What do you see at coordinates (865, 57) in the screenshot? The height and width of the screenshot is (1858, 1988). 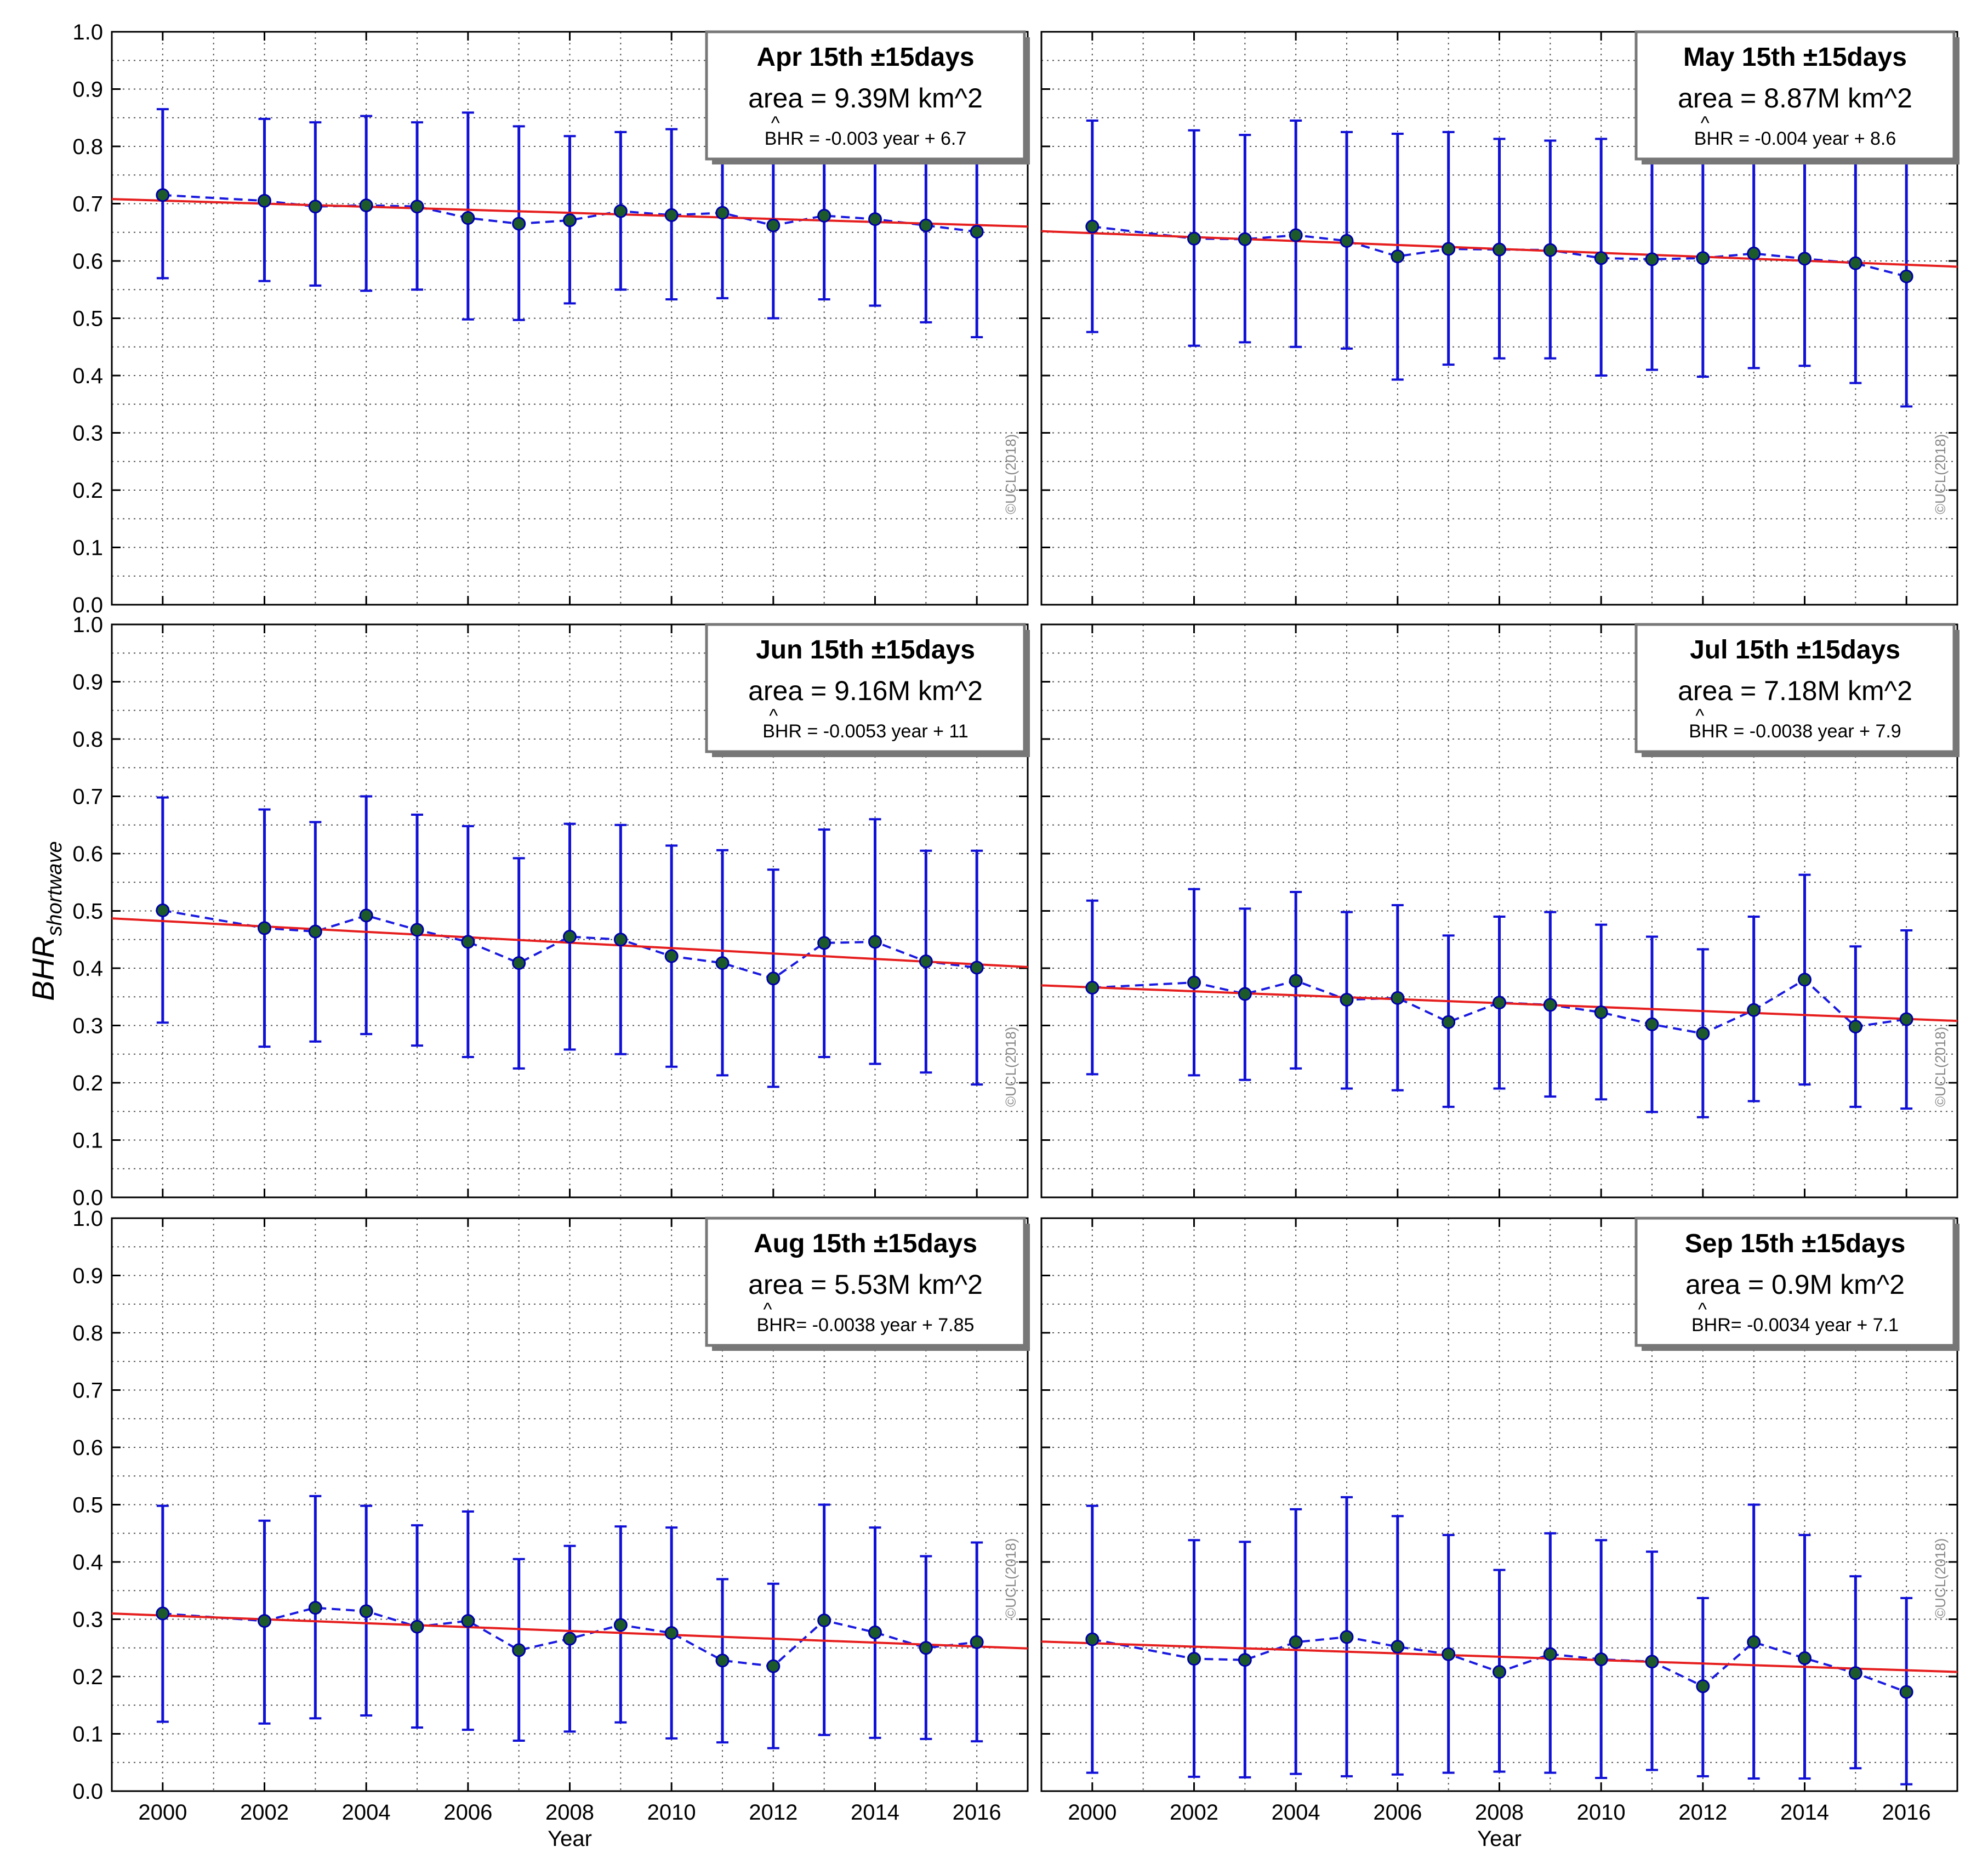 I see `panel-title: Apr 15th ±15days` at bounding box center [865, 57].